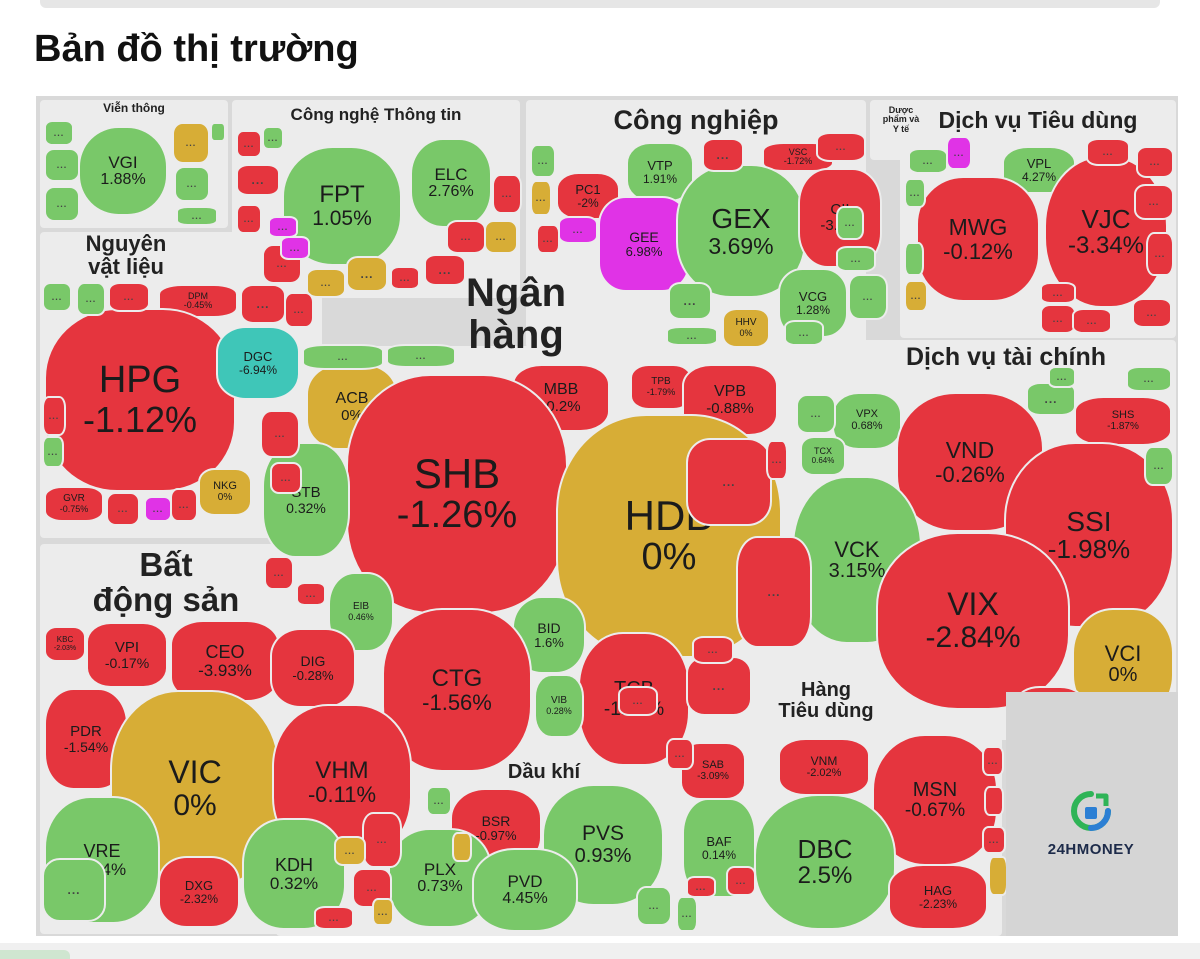 The width and height of the screenshot is (1200, 959). I want to click on ticker-tile-dxg: DXG -2.32%, so click(199, 892).